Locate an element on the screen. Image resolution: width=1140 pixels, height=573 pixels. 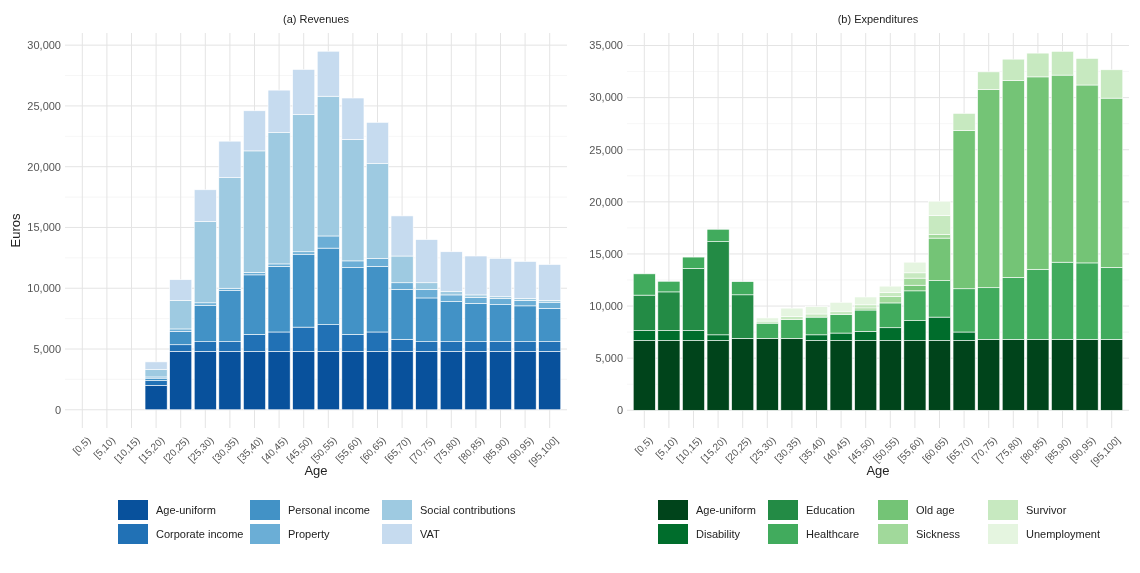
legend-label: Healthcare is located at coordinates (833, 533).